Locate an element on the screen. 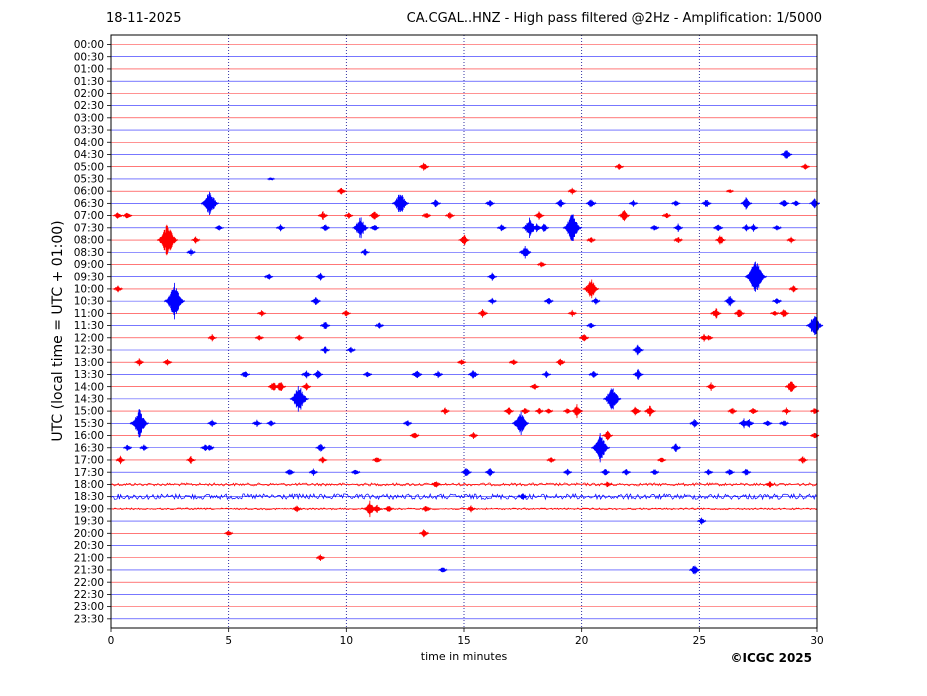  y-axis-label: UTC (local time = UTC + 01:00) is located at coordinates (58, 330).